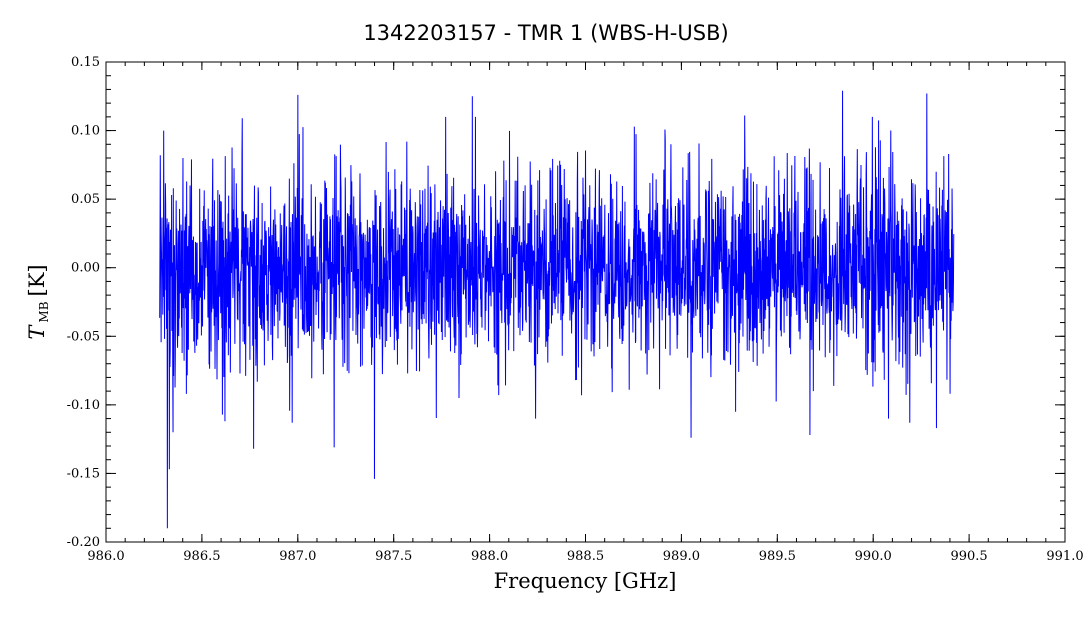 The width and height of the screenshot is (1090, 618). Describe the element at coordinates (83, 473) in the screenshot. I see `y-tick-label: -0.15` at that location.